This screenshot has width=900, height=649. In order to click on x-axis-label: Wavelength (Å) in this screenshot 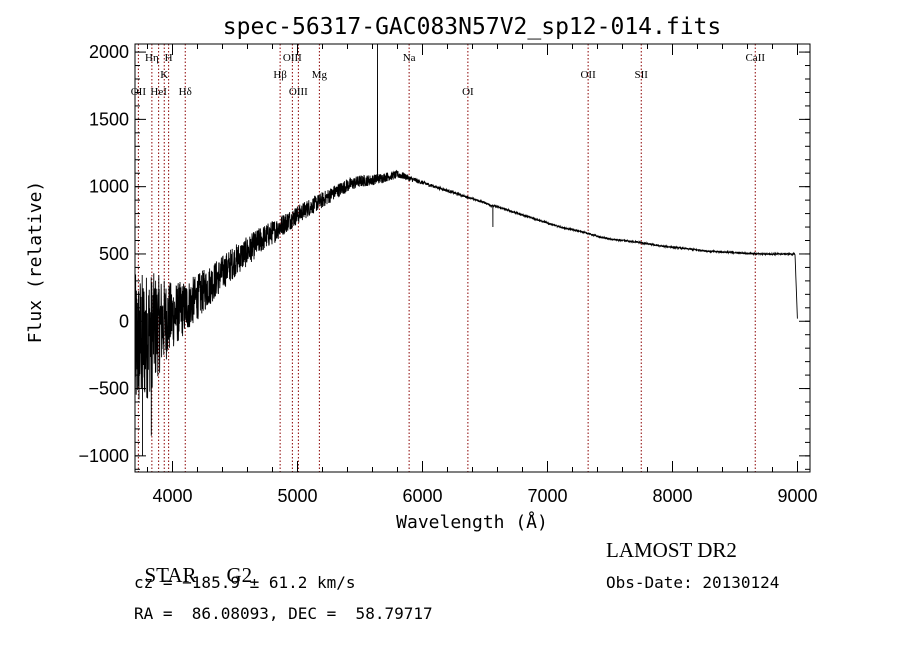, I will do `click(472, 522)`.